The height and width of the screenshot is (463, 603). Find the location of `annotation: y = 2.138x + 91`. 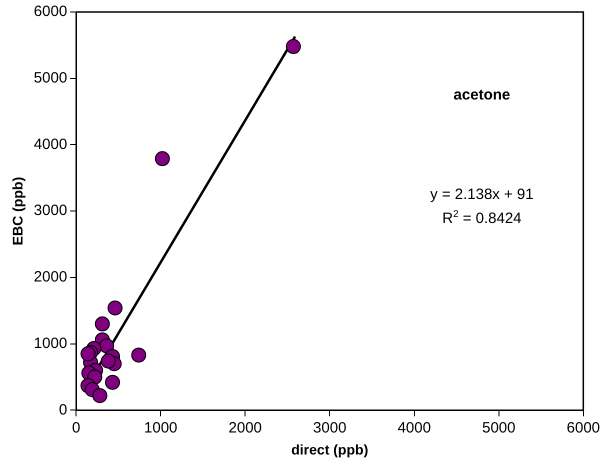

annotation: y = 2.138x + 91 is located at coordinates (482, 195).